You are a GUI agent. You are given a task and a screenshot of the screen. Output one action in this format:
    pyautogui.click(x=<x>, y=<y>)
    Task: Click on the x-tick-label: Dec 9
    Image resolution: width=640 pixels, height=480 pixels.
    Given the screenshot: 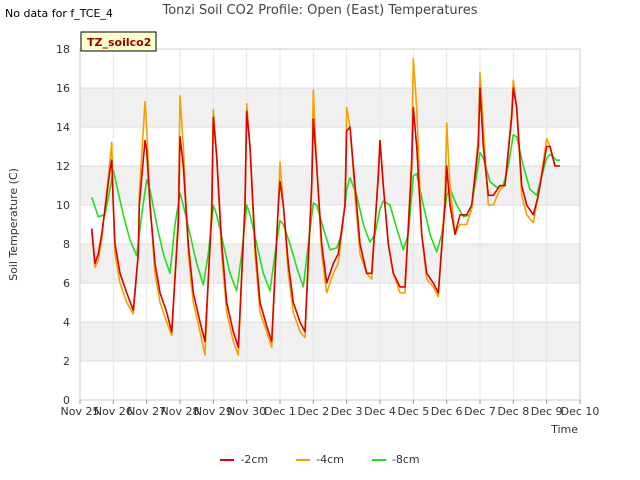 What is the action you would take?
    pyautogui.click(x=547, y=411)
    